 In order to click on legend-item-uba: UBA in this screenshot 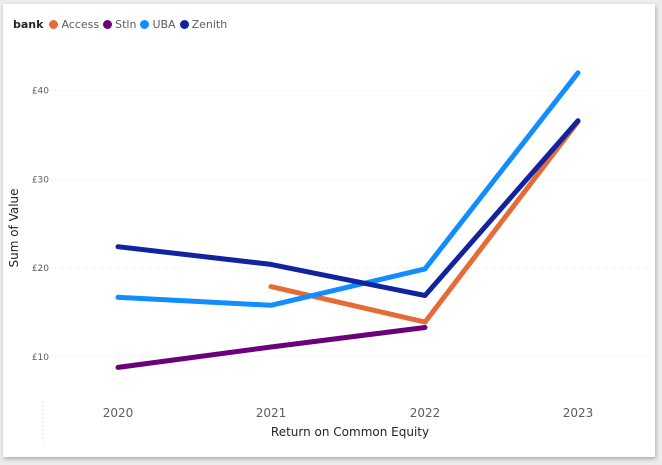, I will do `click(158, 24)`.